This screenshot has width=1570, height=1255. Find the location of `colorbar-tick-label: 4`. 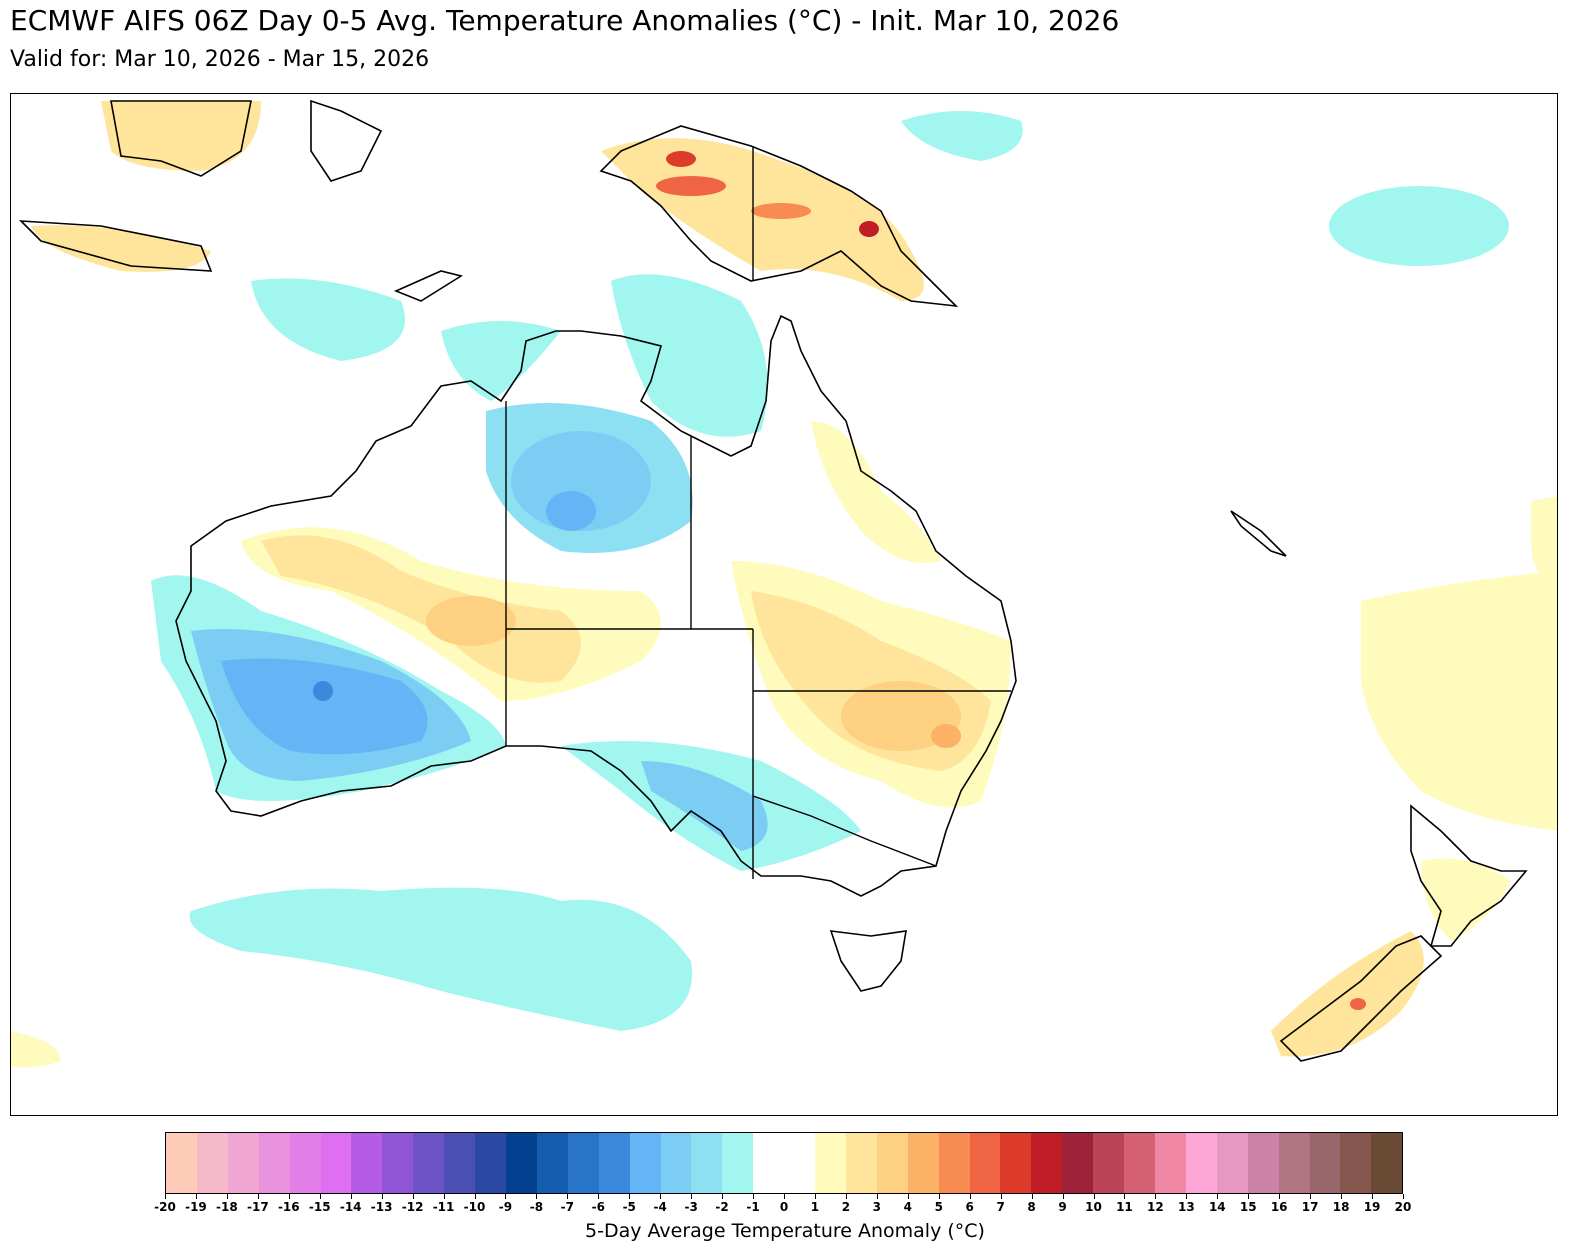

colorbar-tick-label: 4 is located at coordinates (907, 1207).